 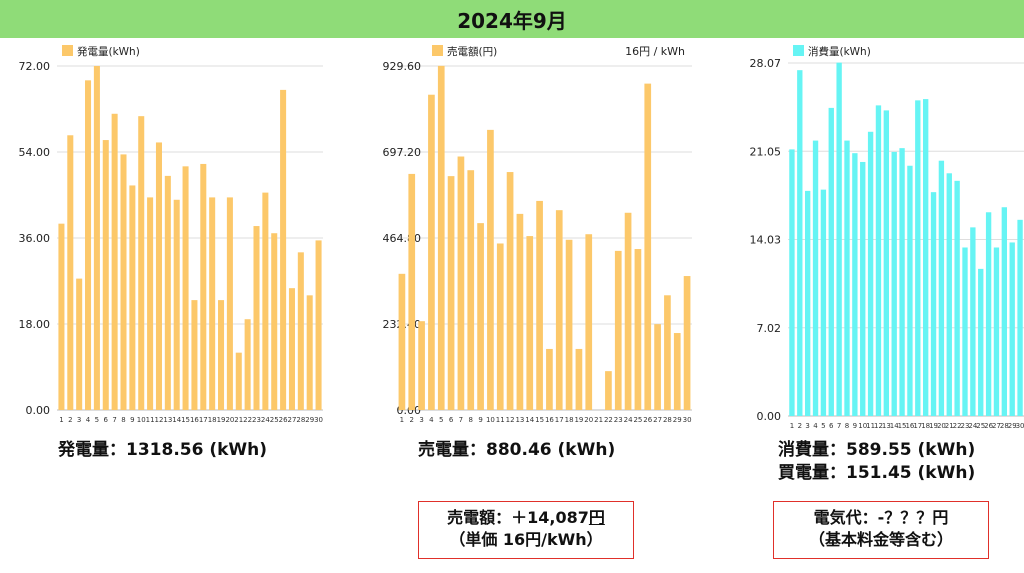 I want to click on x-tick-label: 20, so click(x=941, y=426).